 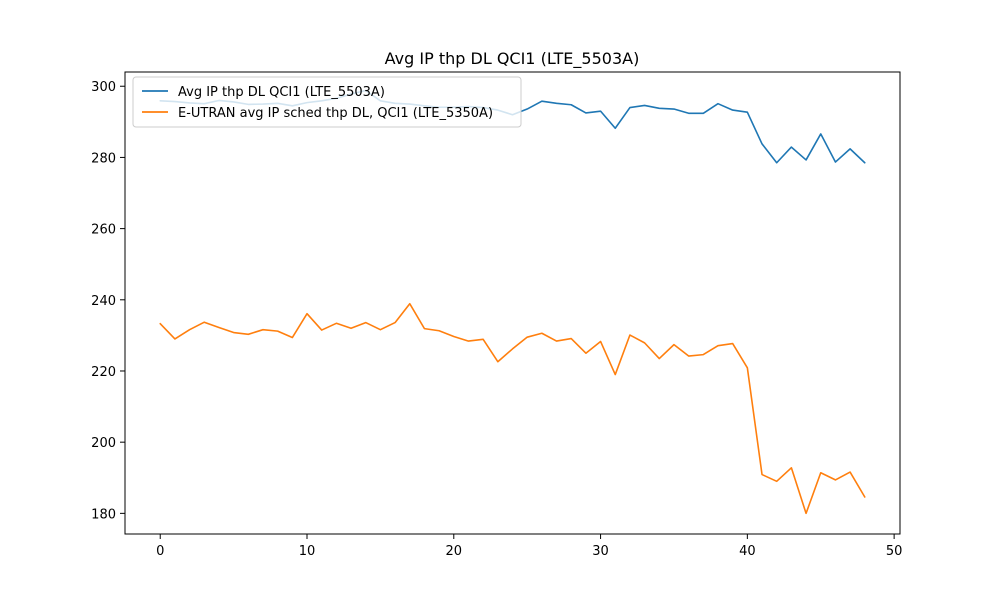 I want to click on y-tick-label: 220, so click(x=103, y=372).